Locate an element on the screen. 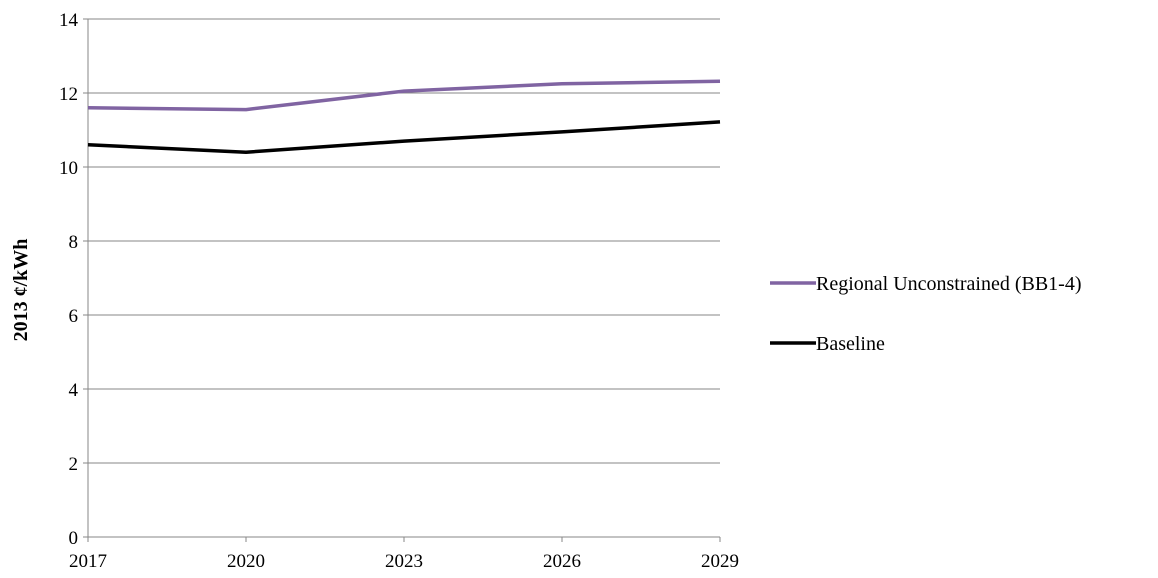 The width and height of the screenshot is (1158, 578). legend-label: Baseline is located at coordinates (850, 344).